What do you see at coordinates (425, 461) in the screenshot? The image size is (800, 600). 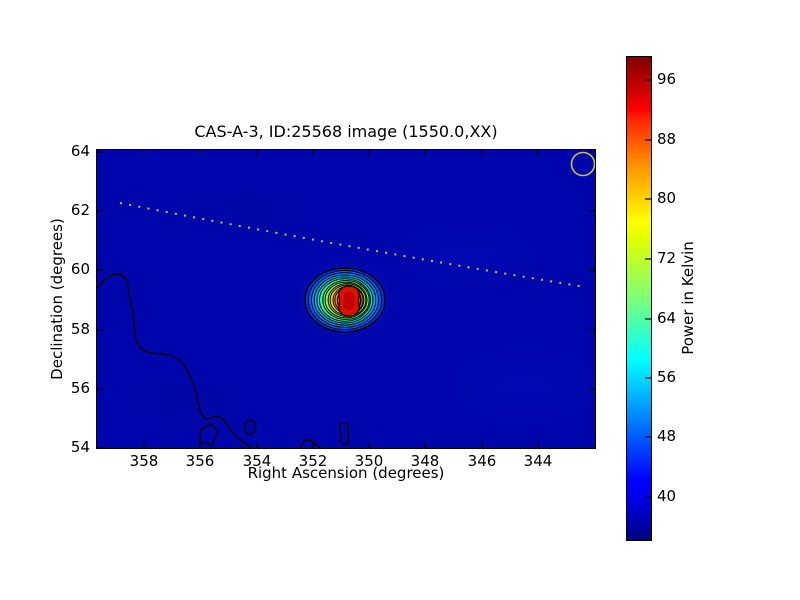 I see `x-tick-label: 348` at bounding box center [425, 461].